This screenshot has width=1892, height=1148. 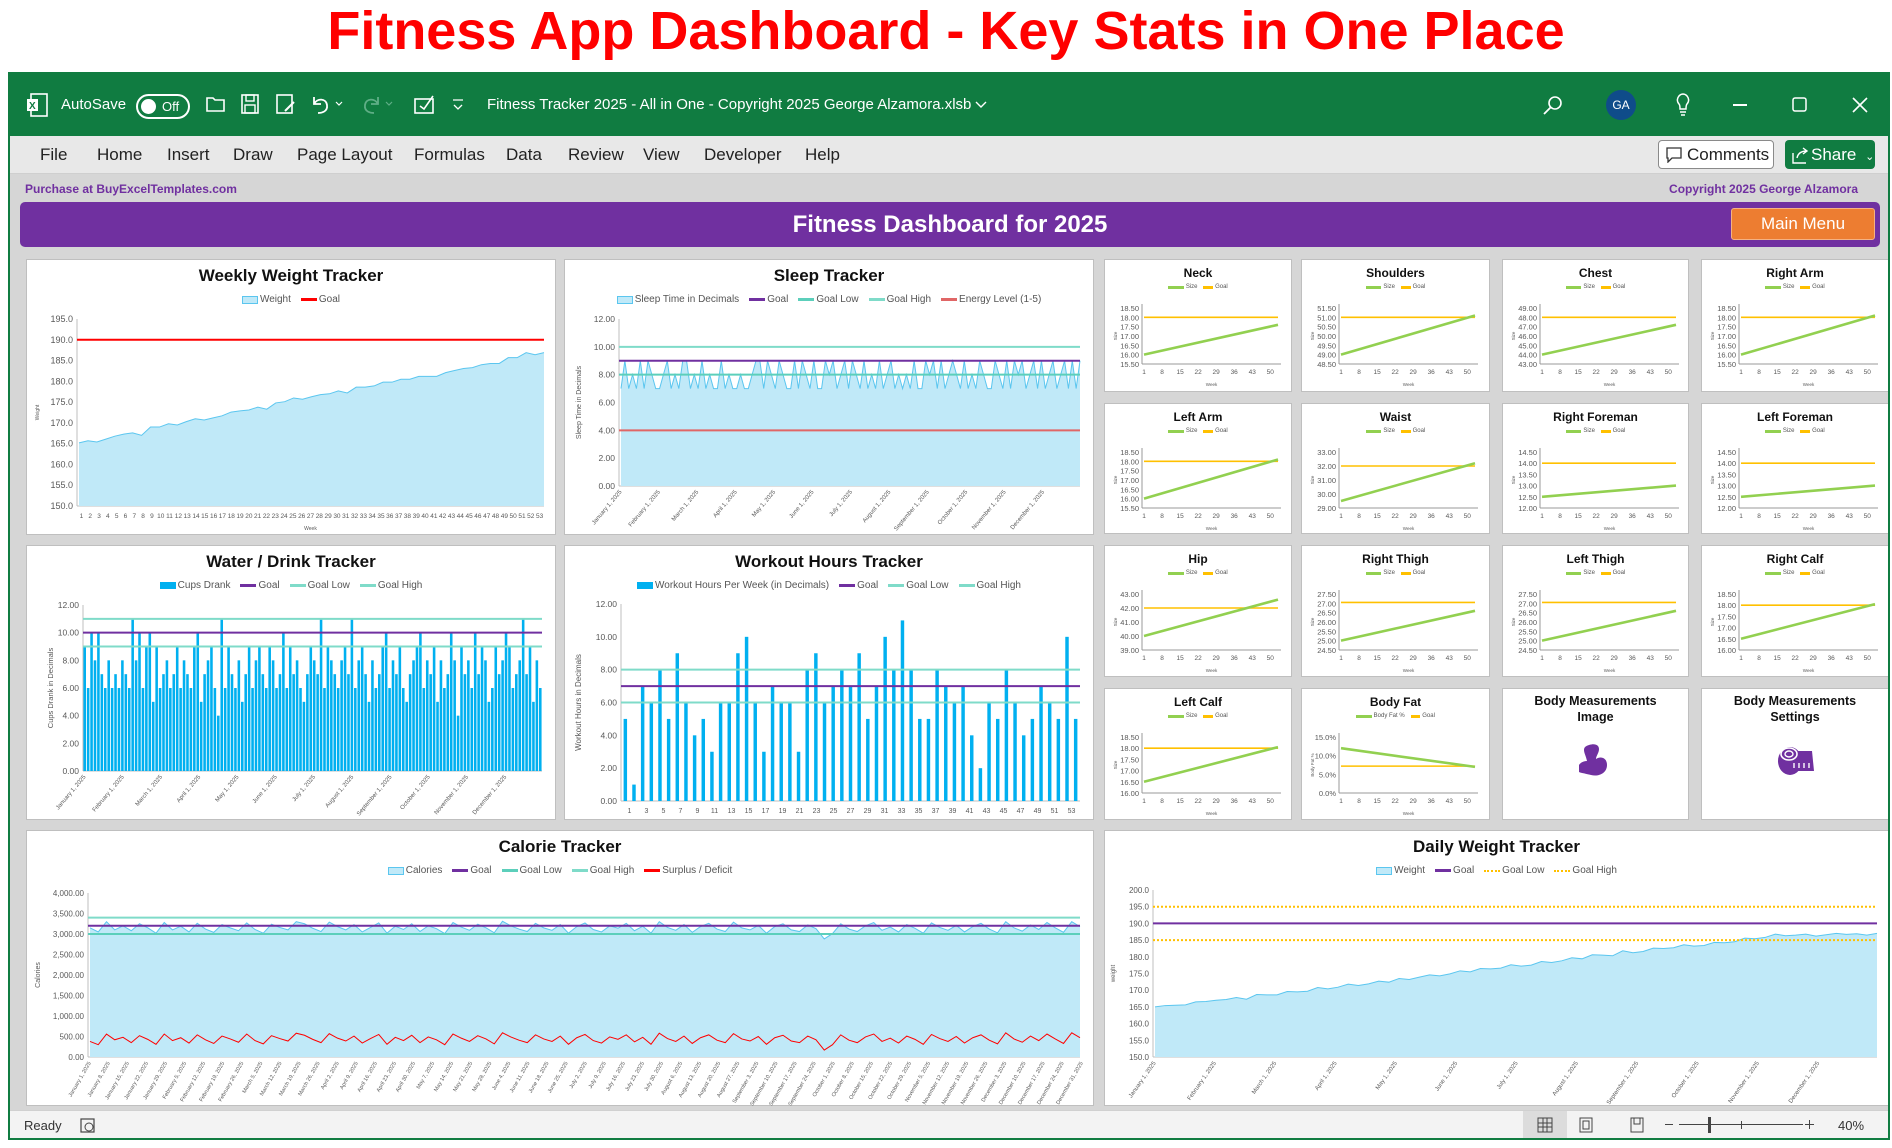 What do you see at coordinates (1586, 1125) in the screenshot?
I see `page-layout-icon` at bounding box center [1586, 1125].